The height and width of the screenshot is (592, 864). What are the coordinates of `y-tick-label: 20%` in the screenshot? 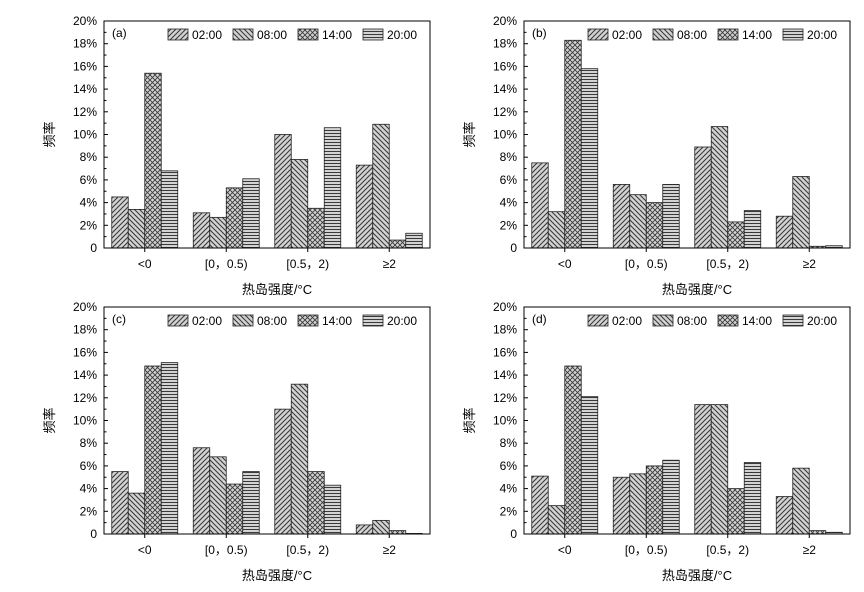 It's located at (505, 307).